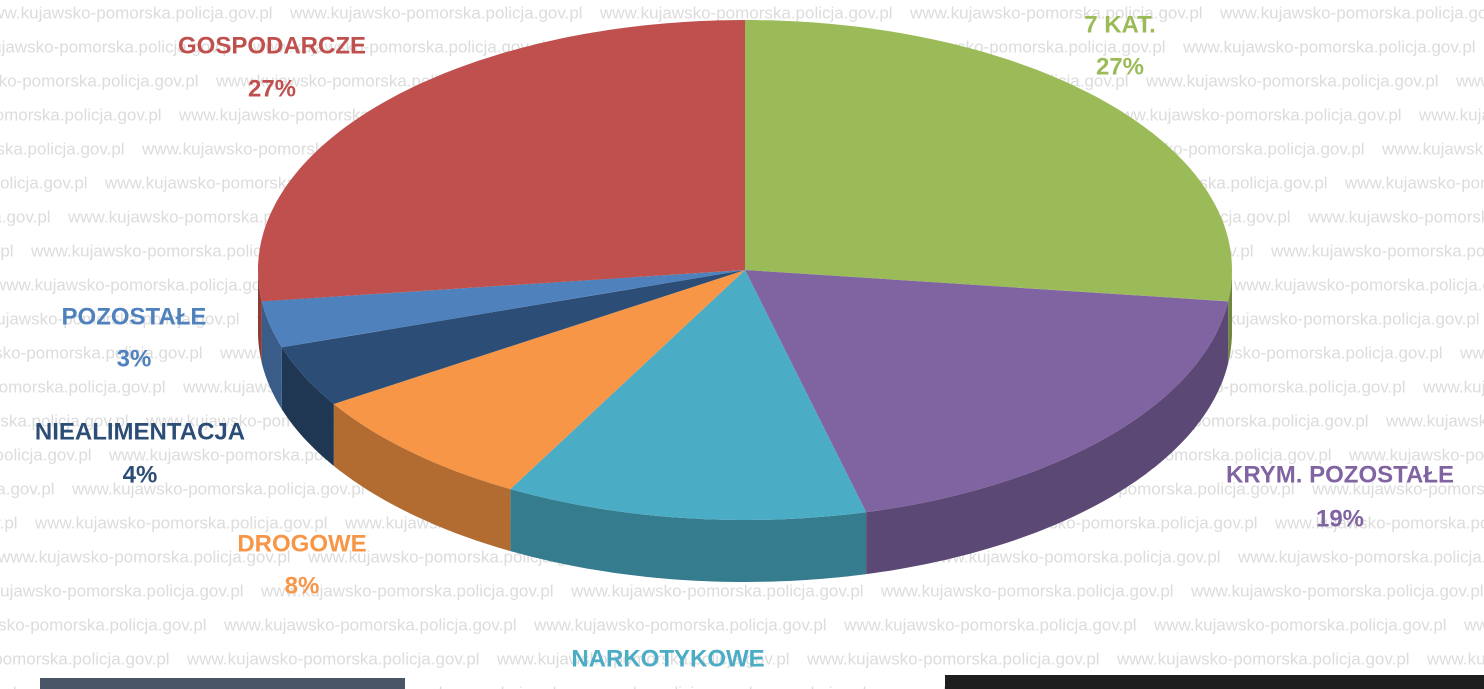  I want to click on value-label: 19%, so click(1340, 518).